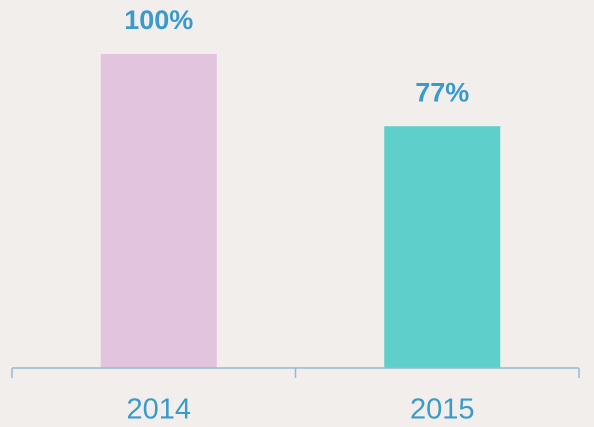  Describe the element at coordinates (158, 410) in the screenshot. I see `x-tick-label: 2014` at that location.